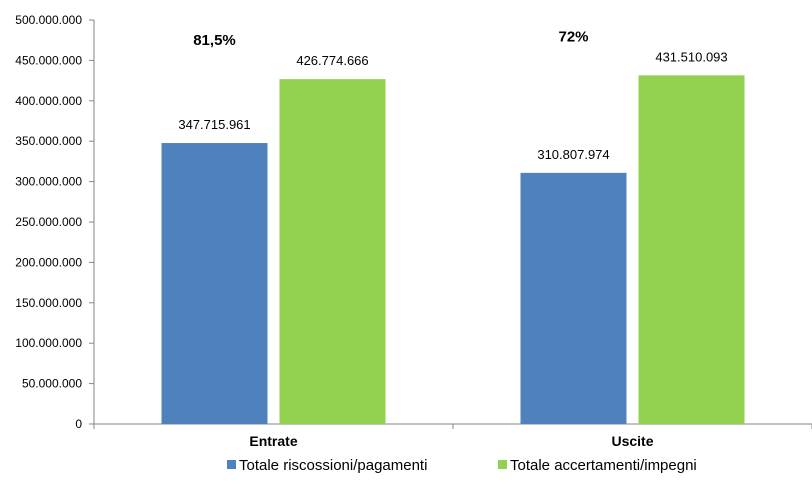 This screenshot has height=484, width=812. I want to click on y-tick-label: 250.000.000, so click(48, 222).